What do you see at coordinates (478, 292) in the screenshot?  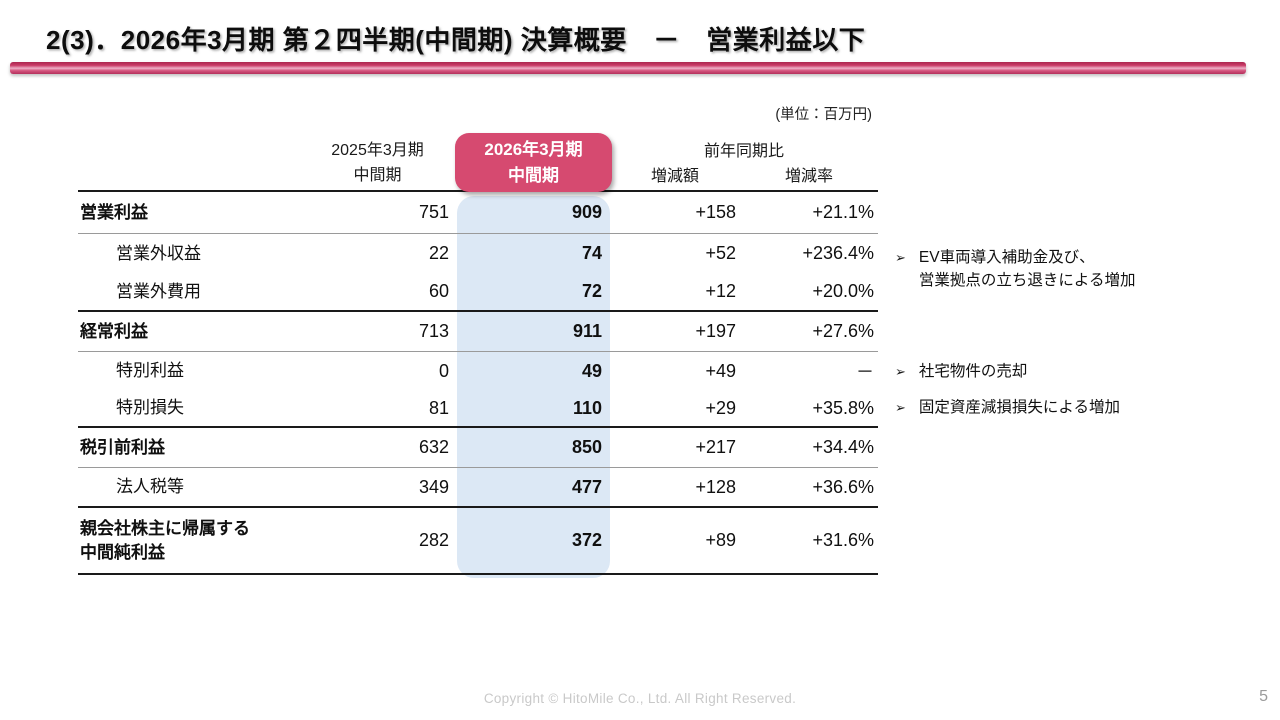 I see `row-non-operating-expenses: 営業外費用 60 72 +12 +20.0%` at bounding box center [478, 292].